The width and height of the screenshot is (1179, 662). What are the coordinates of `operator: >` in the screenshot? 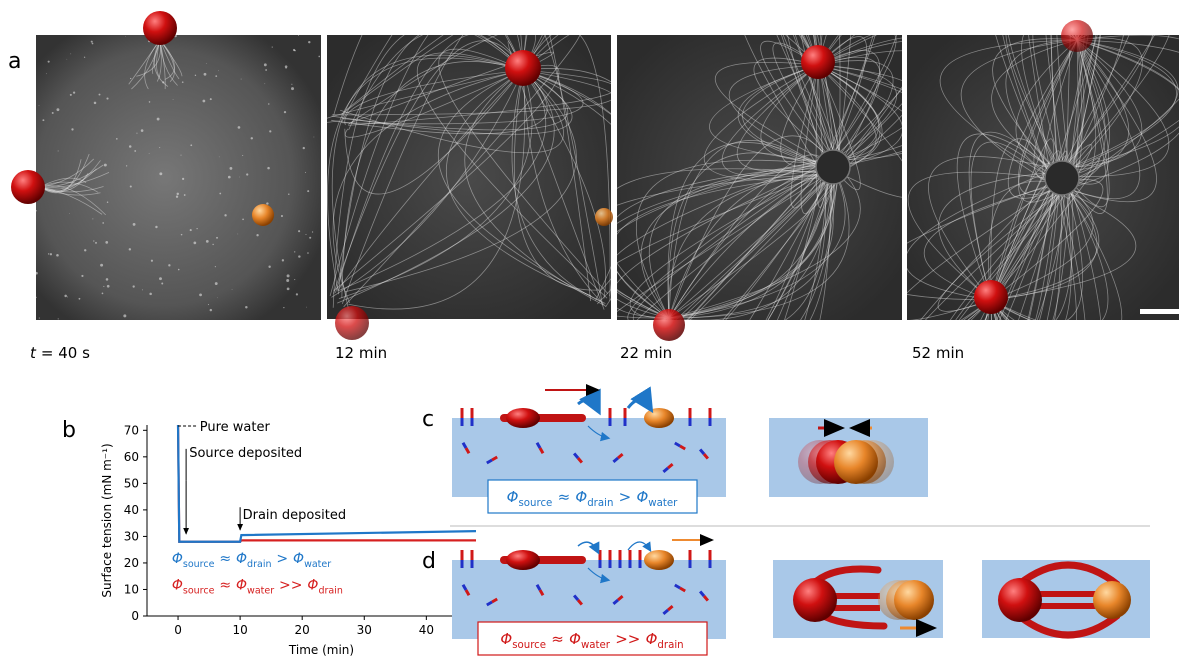 It's located at (282, 559).